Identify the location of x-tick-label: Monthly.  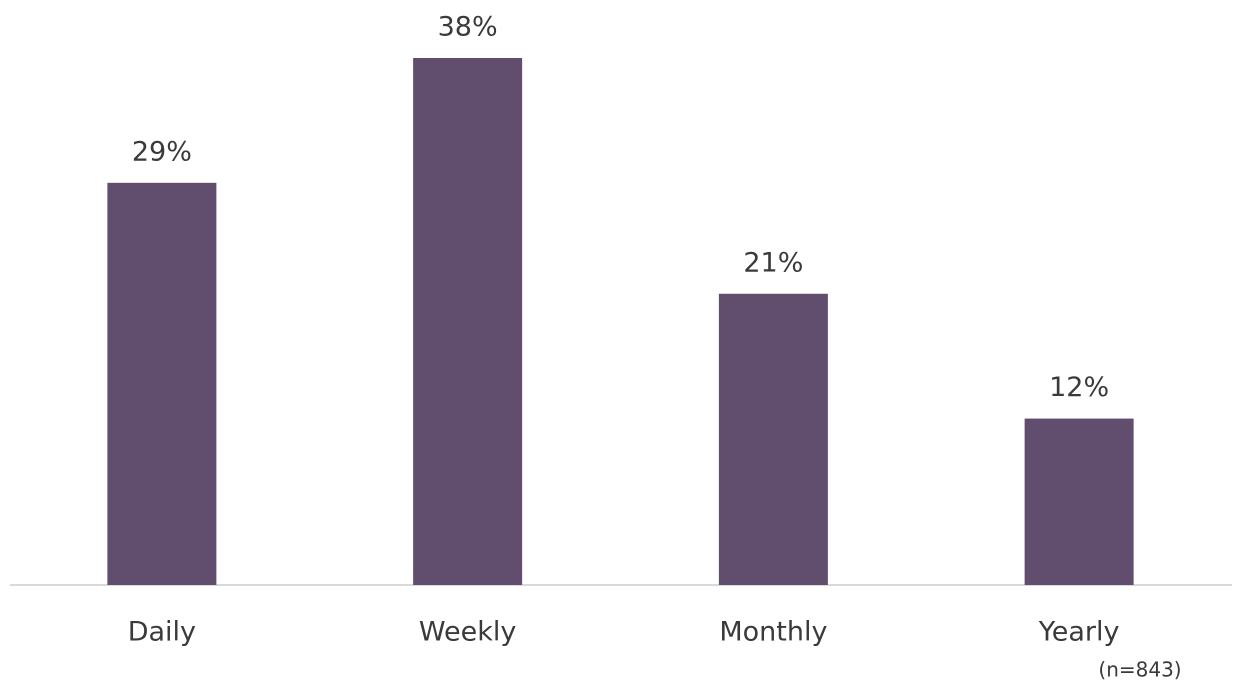
(773, 632).